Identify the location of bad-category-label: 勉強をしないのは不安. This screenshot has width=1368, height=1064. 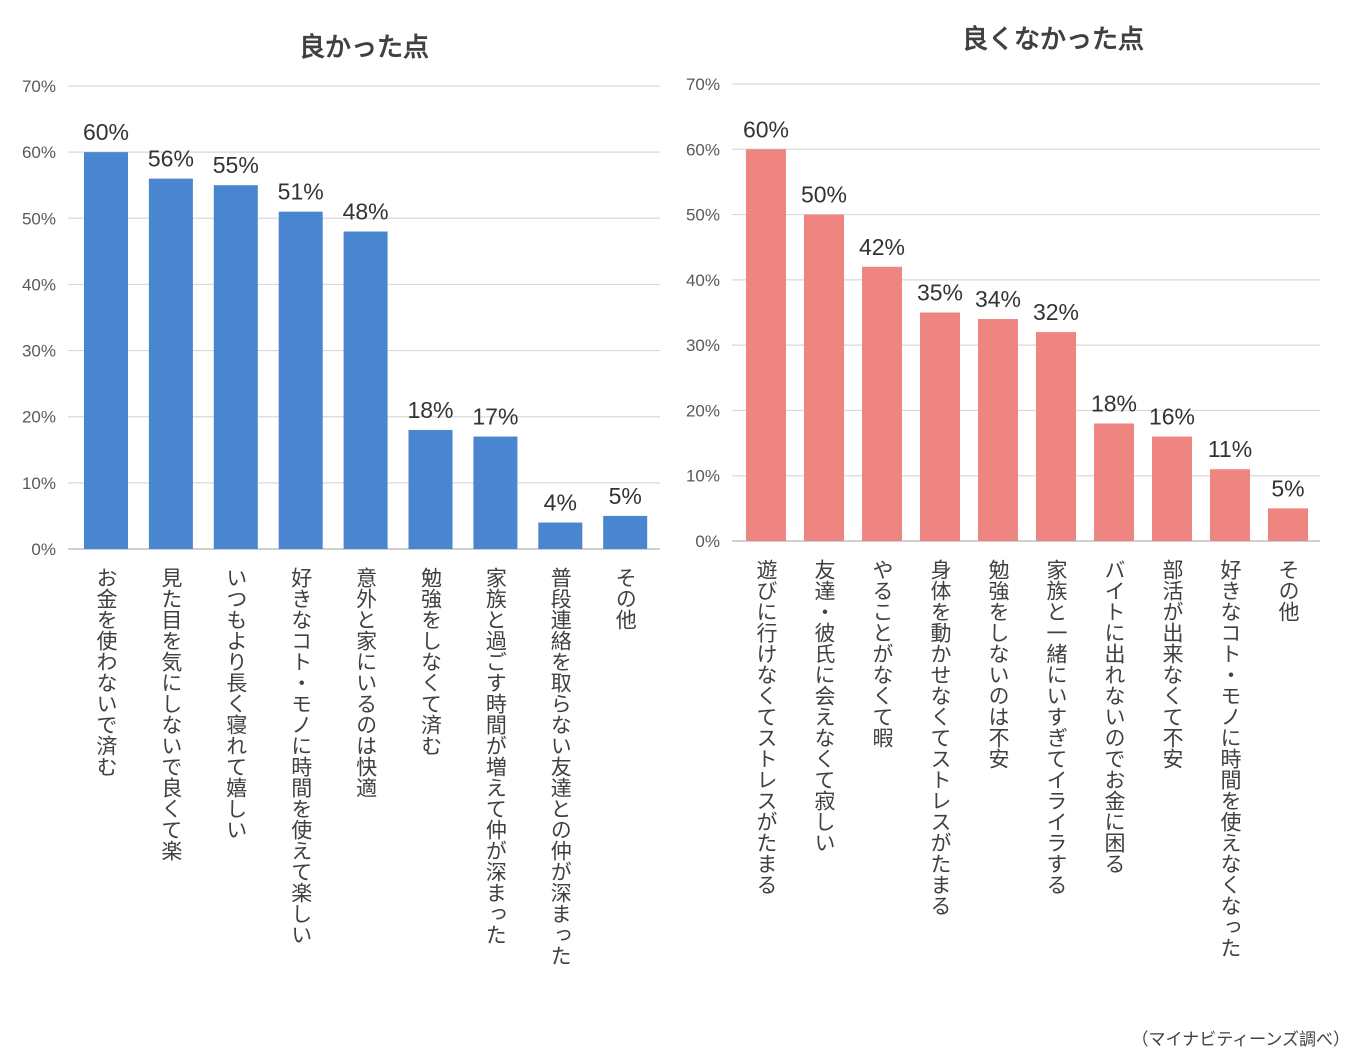
(998, 664).